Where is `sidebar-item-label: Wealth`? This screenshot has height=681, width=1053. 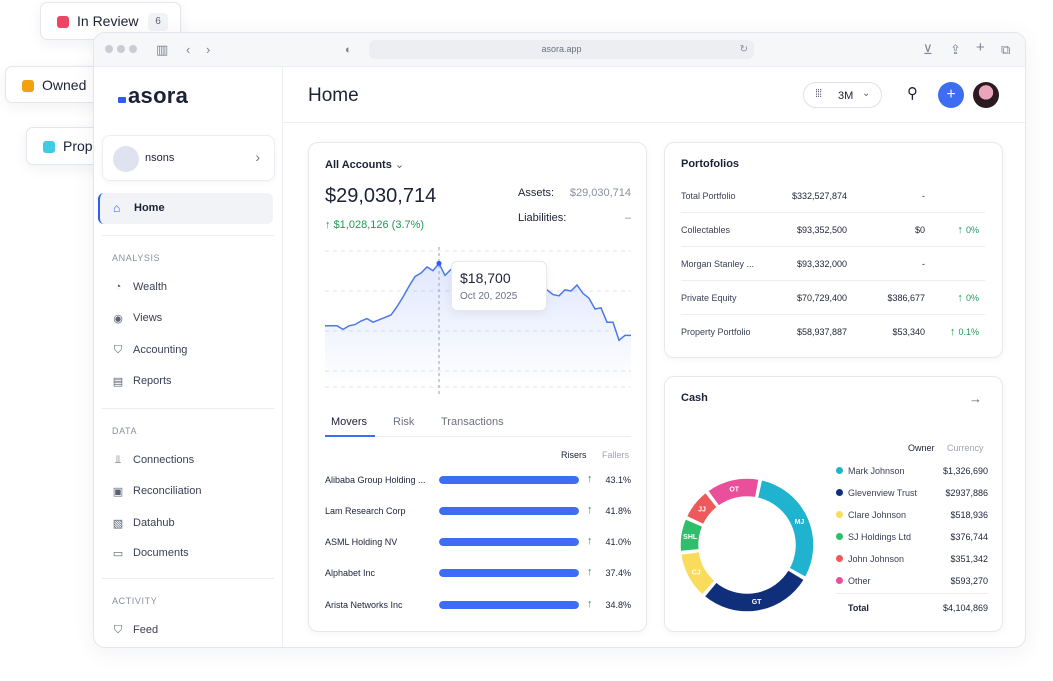 sidebar-item-label: Wealth is located at coordinates (150, 287).